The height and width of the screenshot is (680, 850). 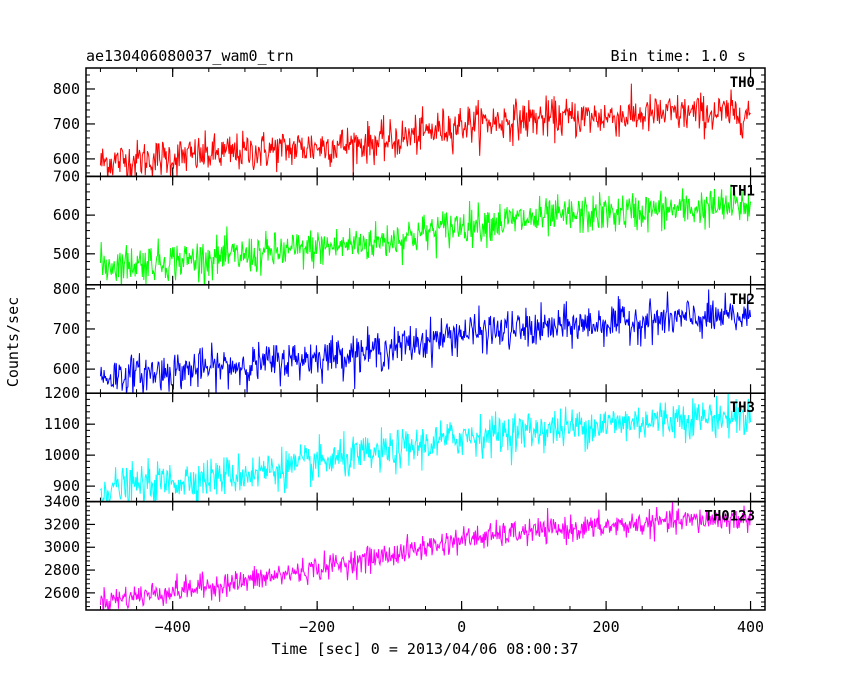 What do you see at coordinates (62, 524) in the screenshot?
I see `y-tick-label: 3200` at bounding box center [62, 524].